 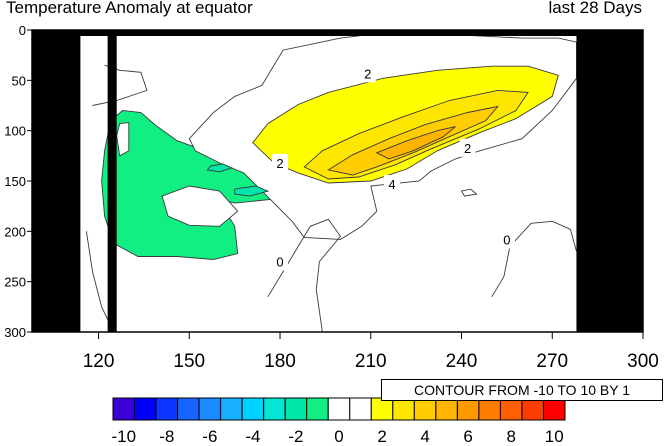 What do you see at coordinates (381, 436) in the screenshot?
I see `colorbar-label-2: 2` at bounding box center [381, 436].